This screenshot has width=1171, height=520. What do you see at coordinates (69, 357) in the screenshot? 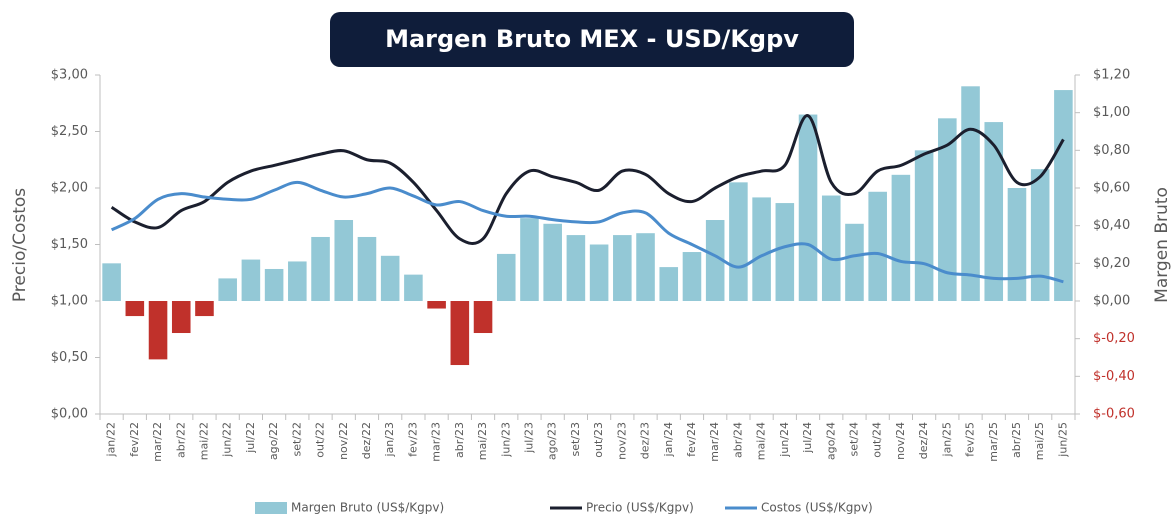
I see `y-tick-label: $0,50` at bounding box center [69, 357].